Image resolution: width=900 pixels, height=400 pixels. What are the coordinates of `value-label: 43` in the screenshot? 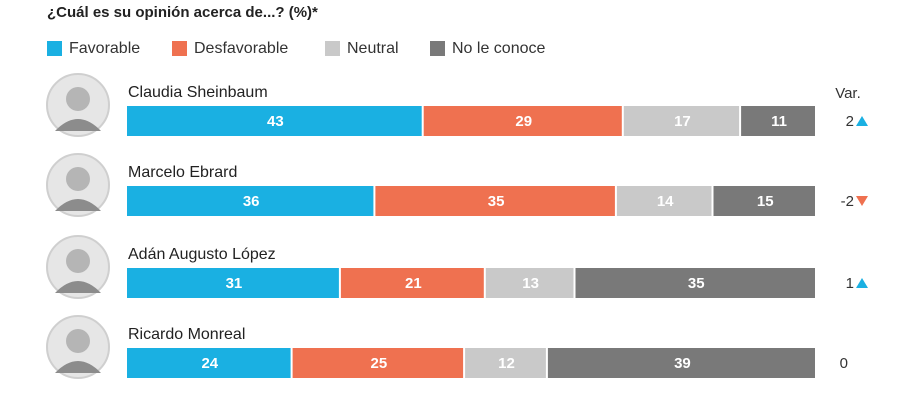 It's located at (275, 121).